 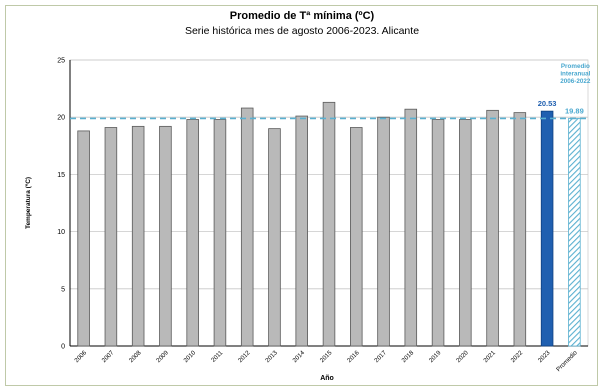 I want to click on x-axis-label: Año, so click(x=327, y=378).